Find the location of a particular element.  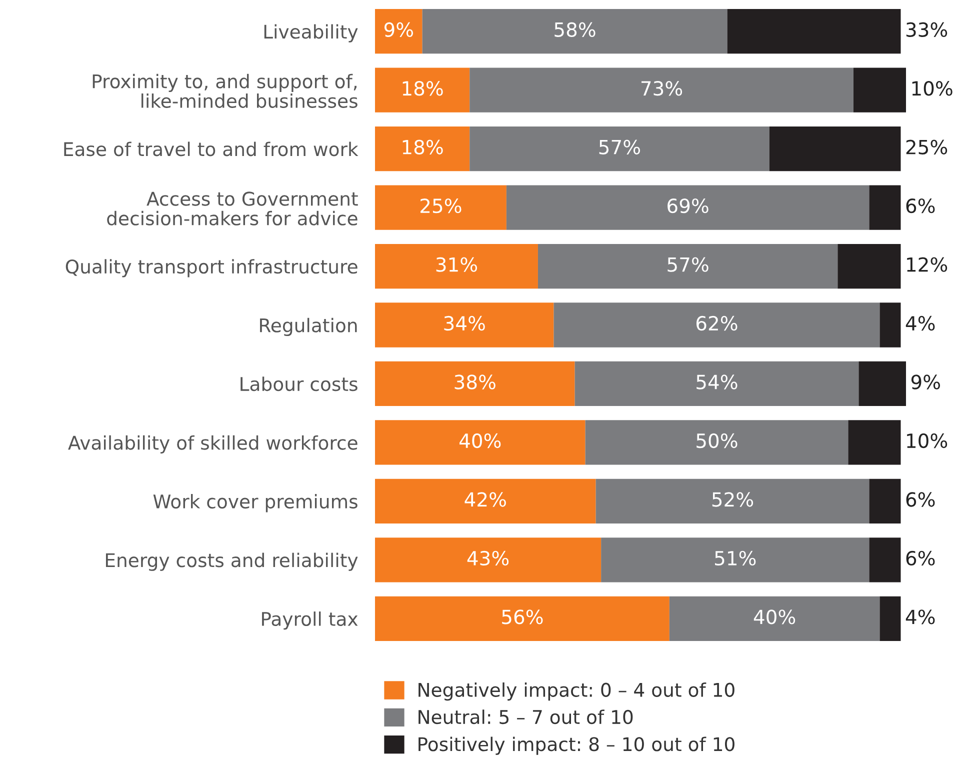

data-label: 58% is located at coordinates (575, 30).